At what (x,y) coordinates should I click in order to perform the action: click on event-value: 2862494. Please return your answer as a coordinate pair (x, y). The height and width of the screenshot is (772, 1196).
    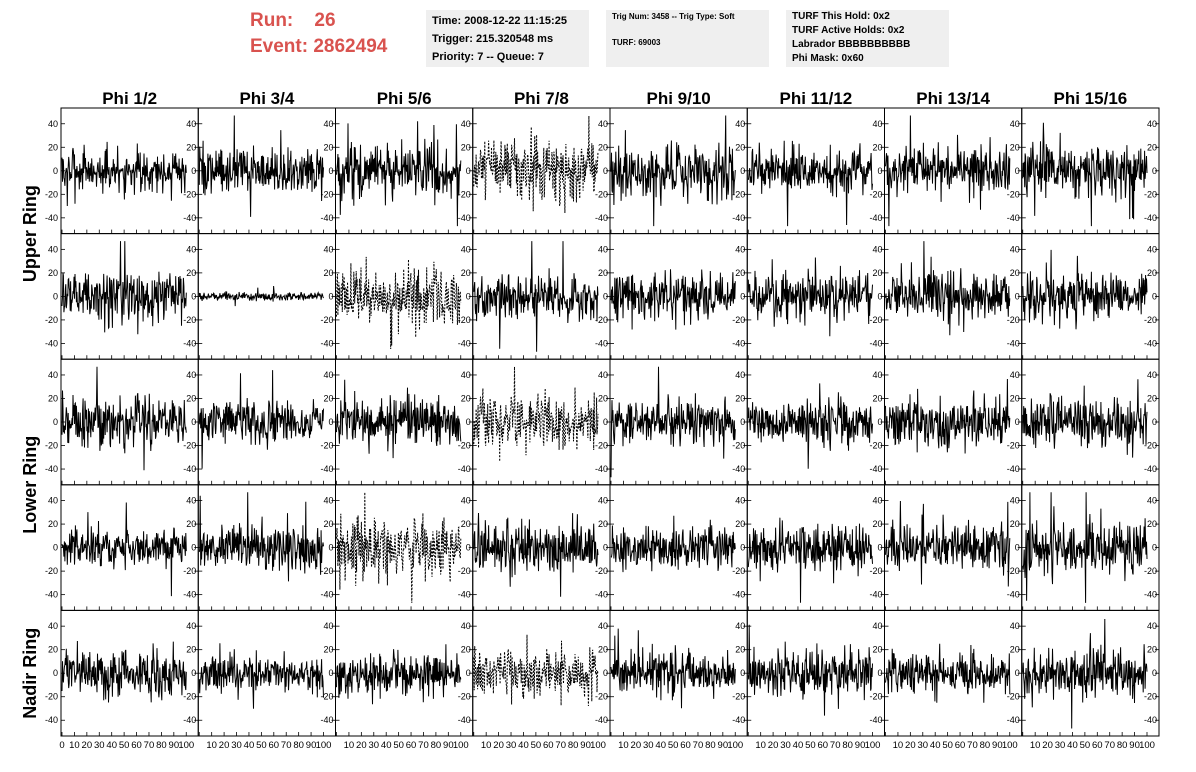
    Looking at the image, I should click on (350, 46).